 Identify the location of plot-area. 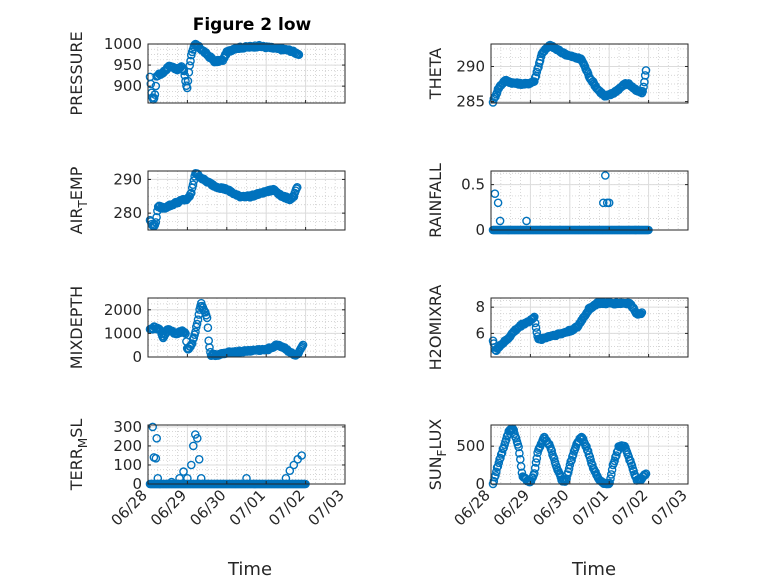
(589, 200).